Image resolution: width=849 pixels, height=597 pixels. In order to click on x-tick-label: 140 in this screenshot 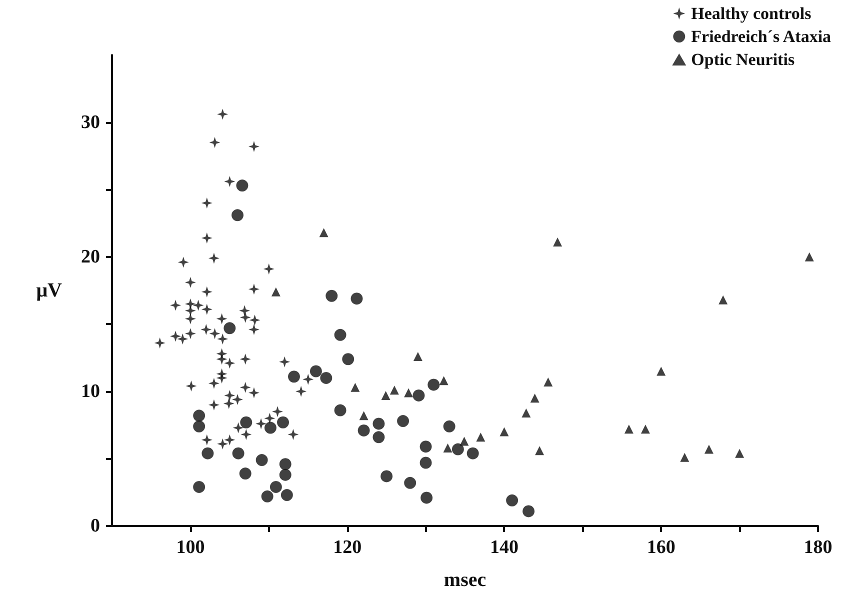, I will do `click(504, 547)`.